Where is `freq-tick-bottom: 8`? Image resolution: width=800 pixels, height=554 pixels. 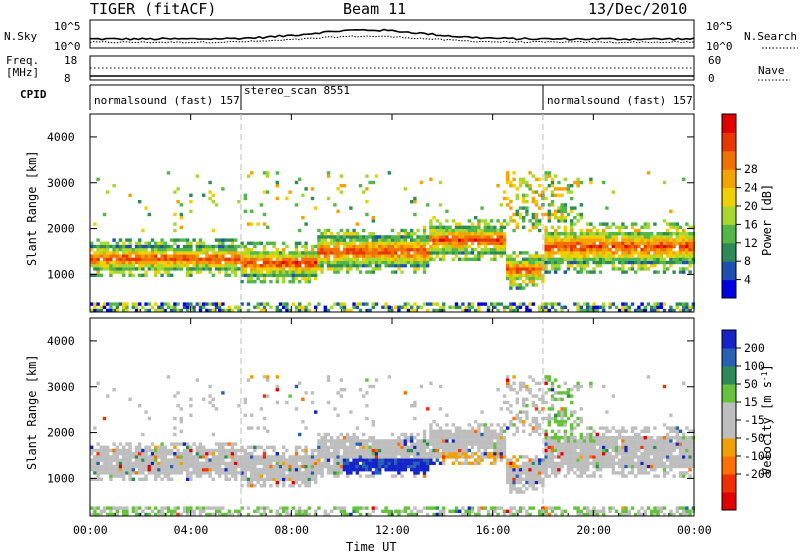 freq-tick-bottom: 8 is located at coordinates (67, 78).